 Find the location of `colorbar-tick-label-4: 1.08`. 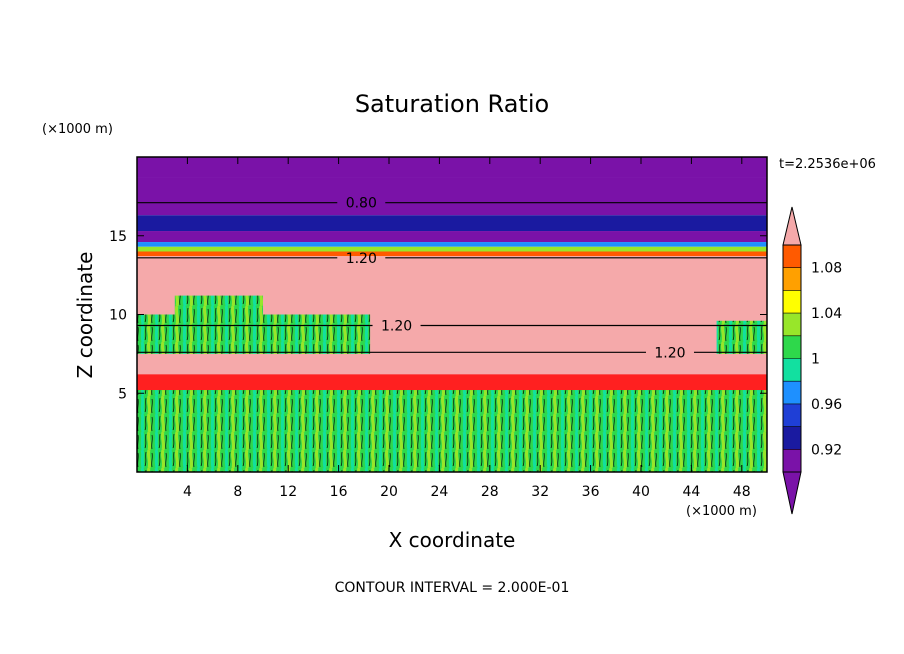

colorbar-tick-label-4: 1.08 is located at coordinates (826, 269).